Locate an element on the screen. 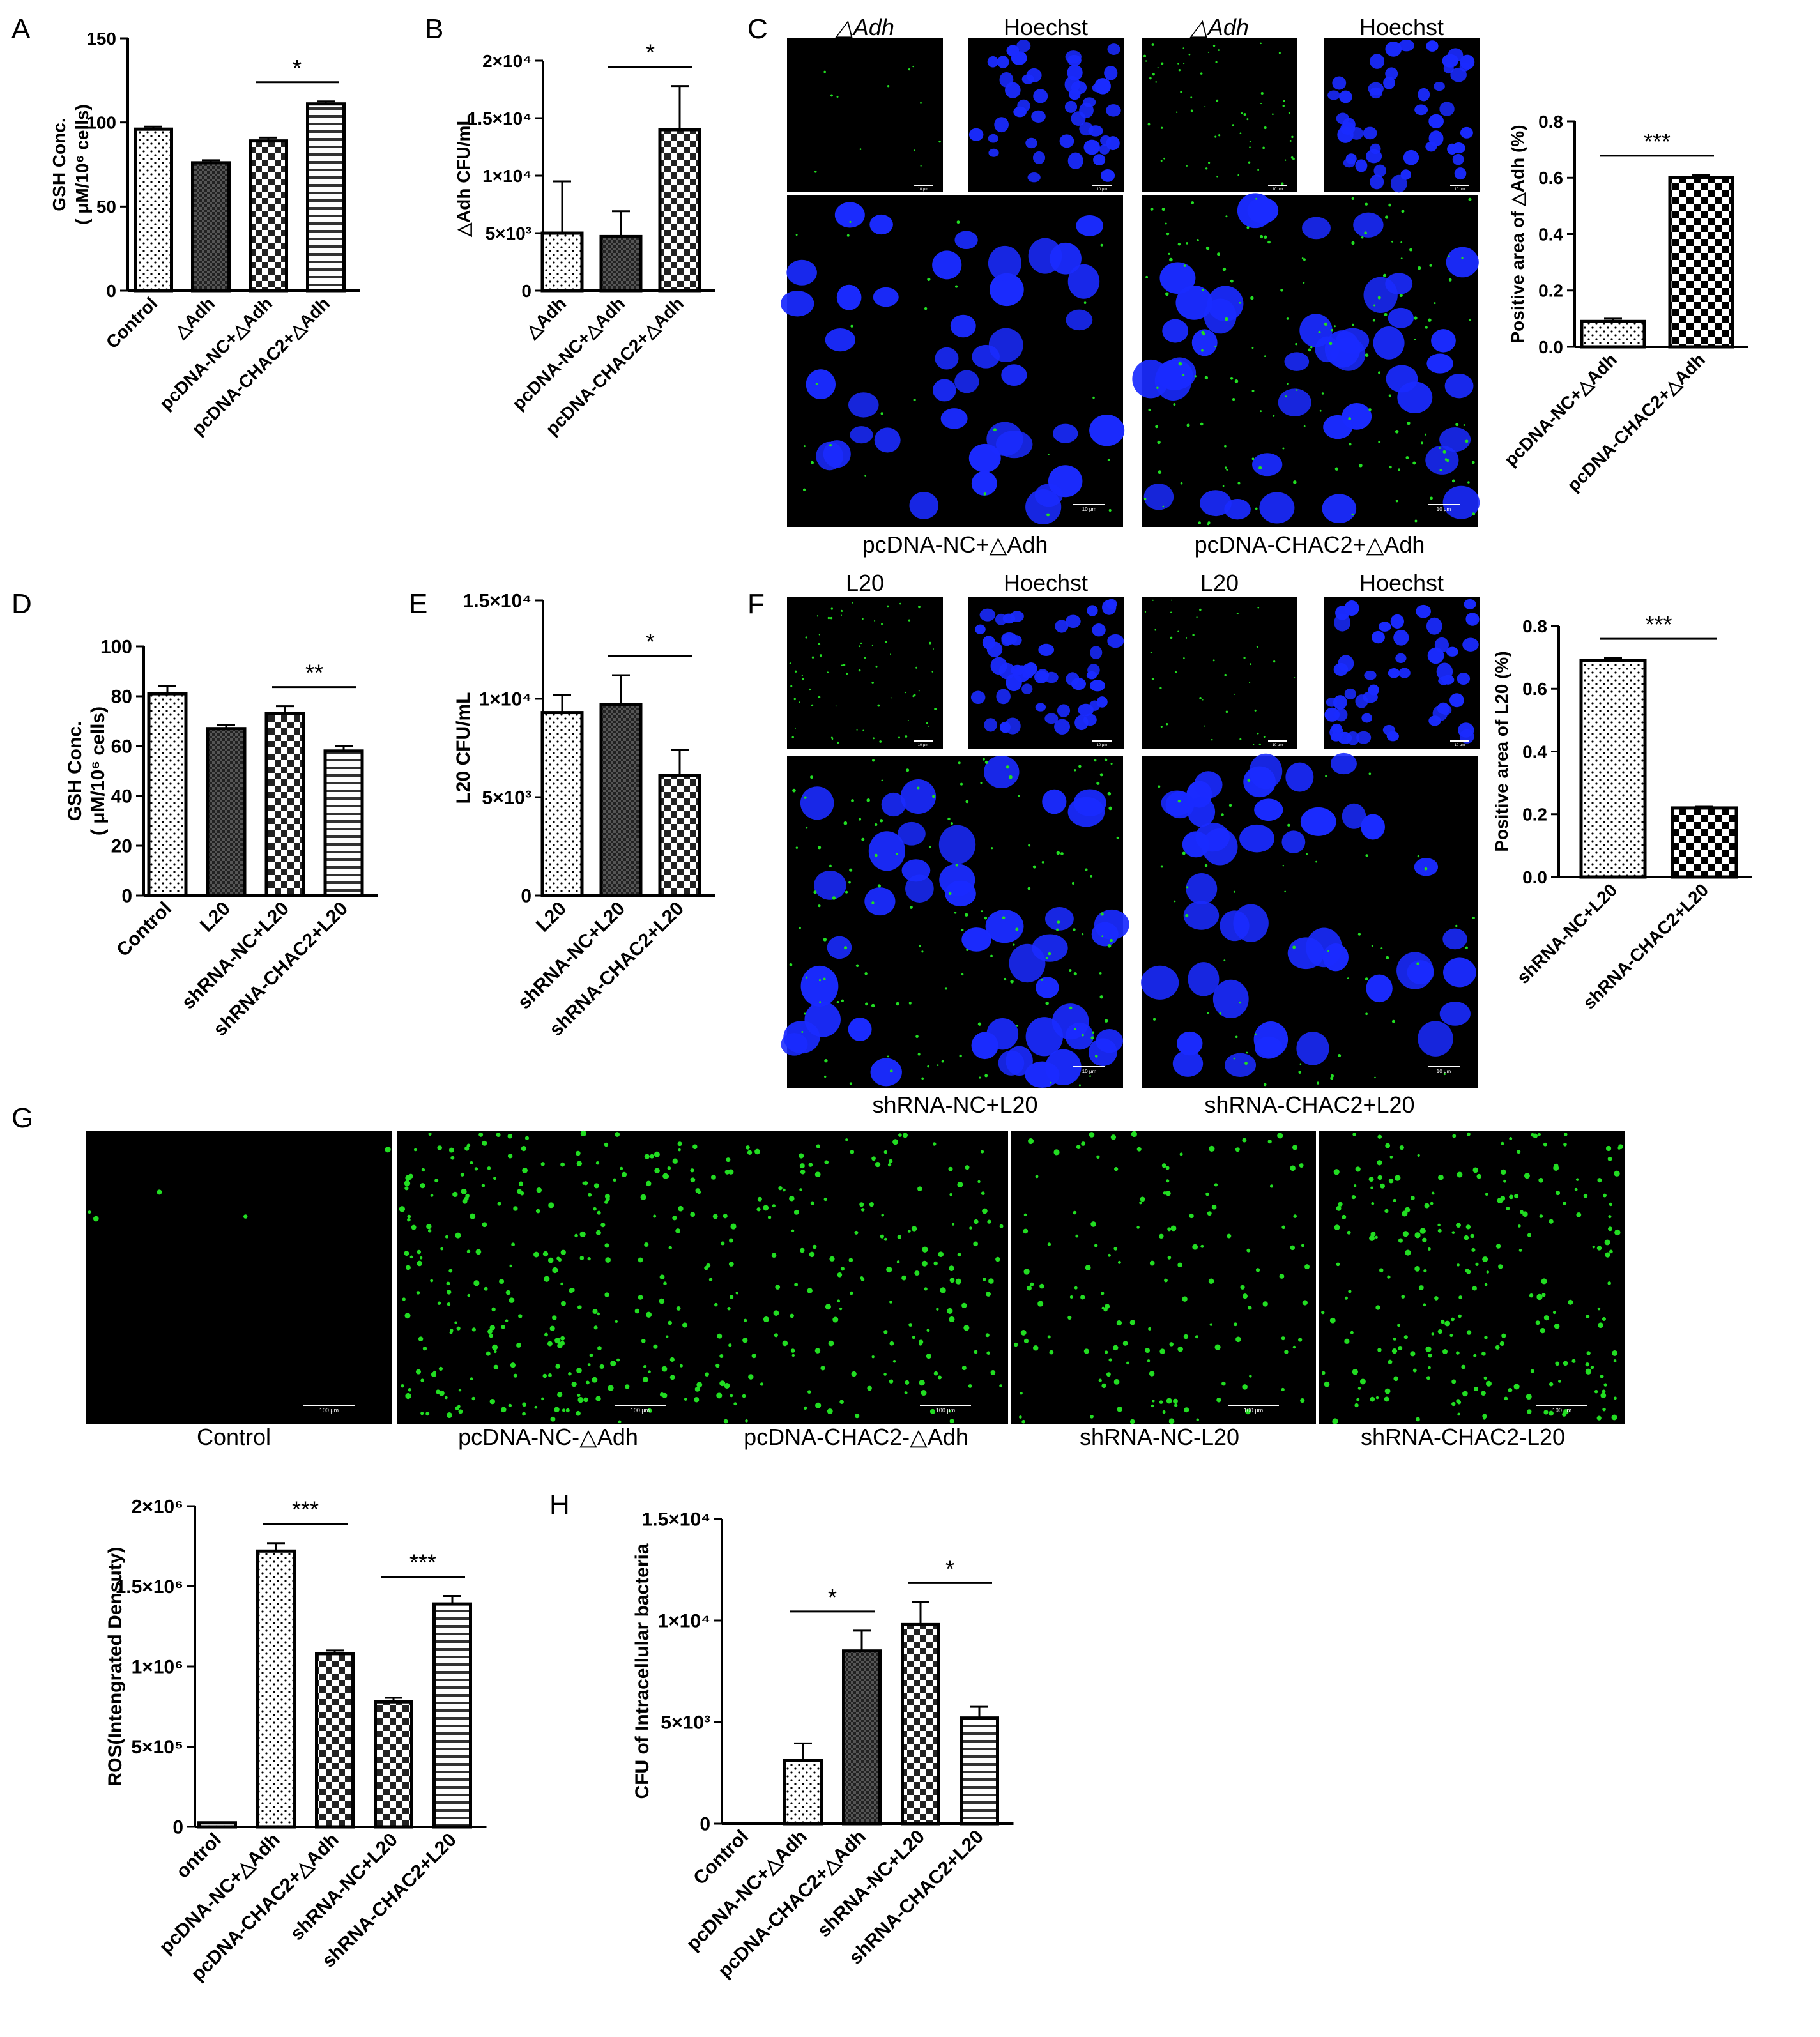 The image size is (1820, 2037). g-label-5: shRNA-CHAC2-L20 is located at coordinates (1463, 1437).